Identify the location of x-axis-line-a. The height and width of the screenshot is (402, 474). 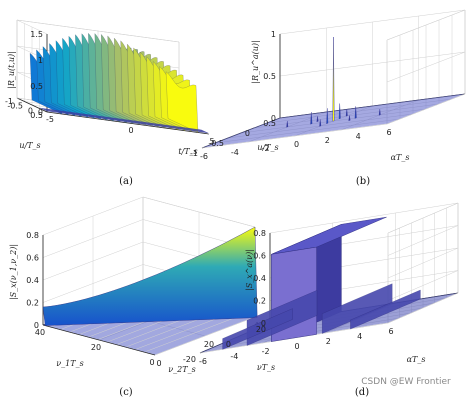
(128, 123).